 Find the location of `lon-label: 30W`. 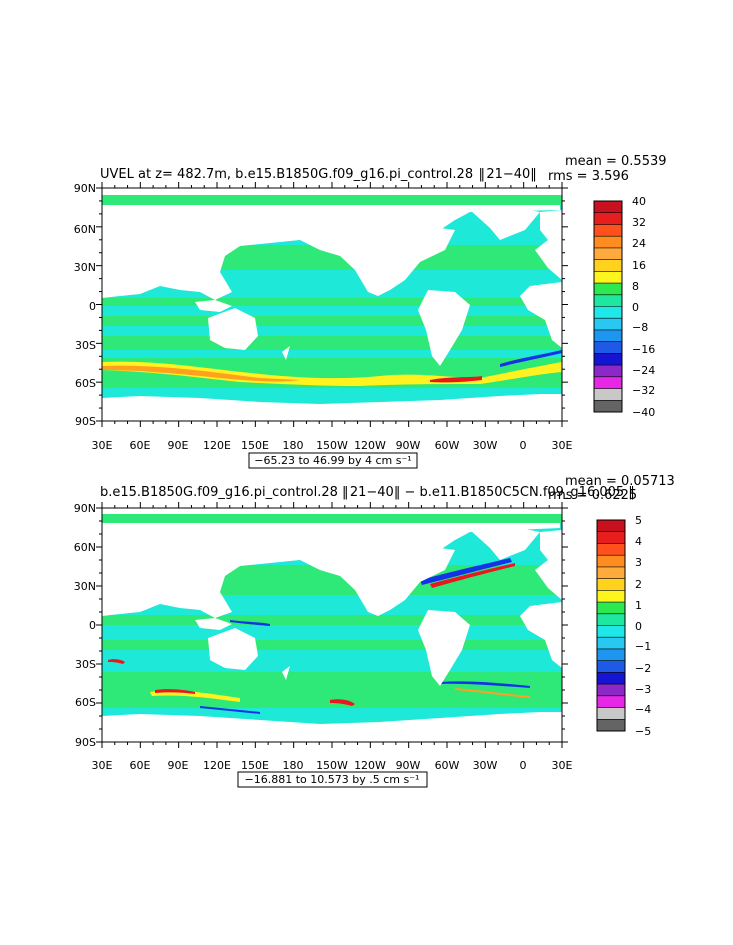

lon-label: 30W is located at coordinates (485, 445).